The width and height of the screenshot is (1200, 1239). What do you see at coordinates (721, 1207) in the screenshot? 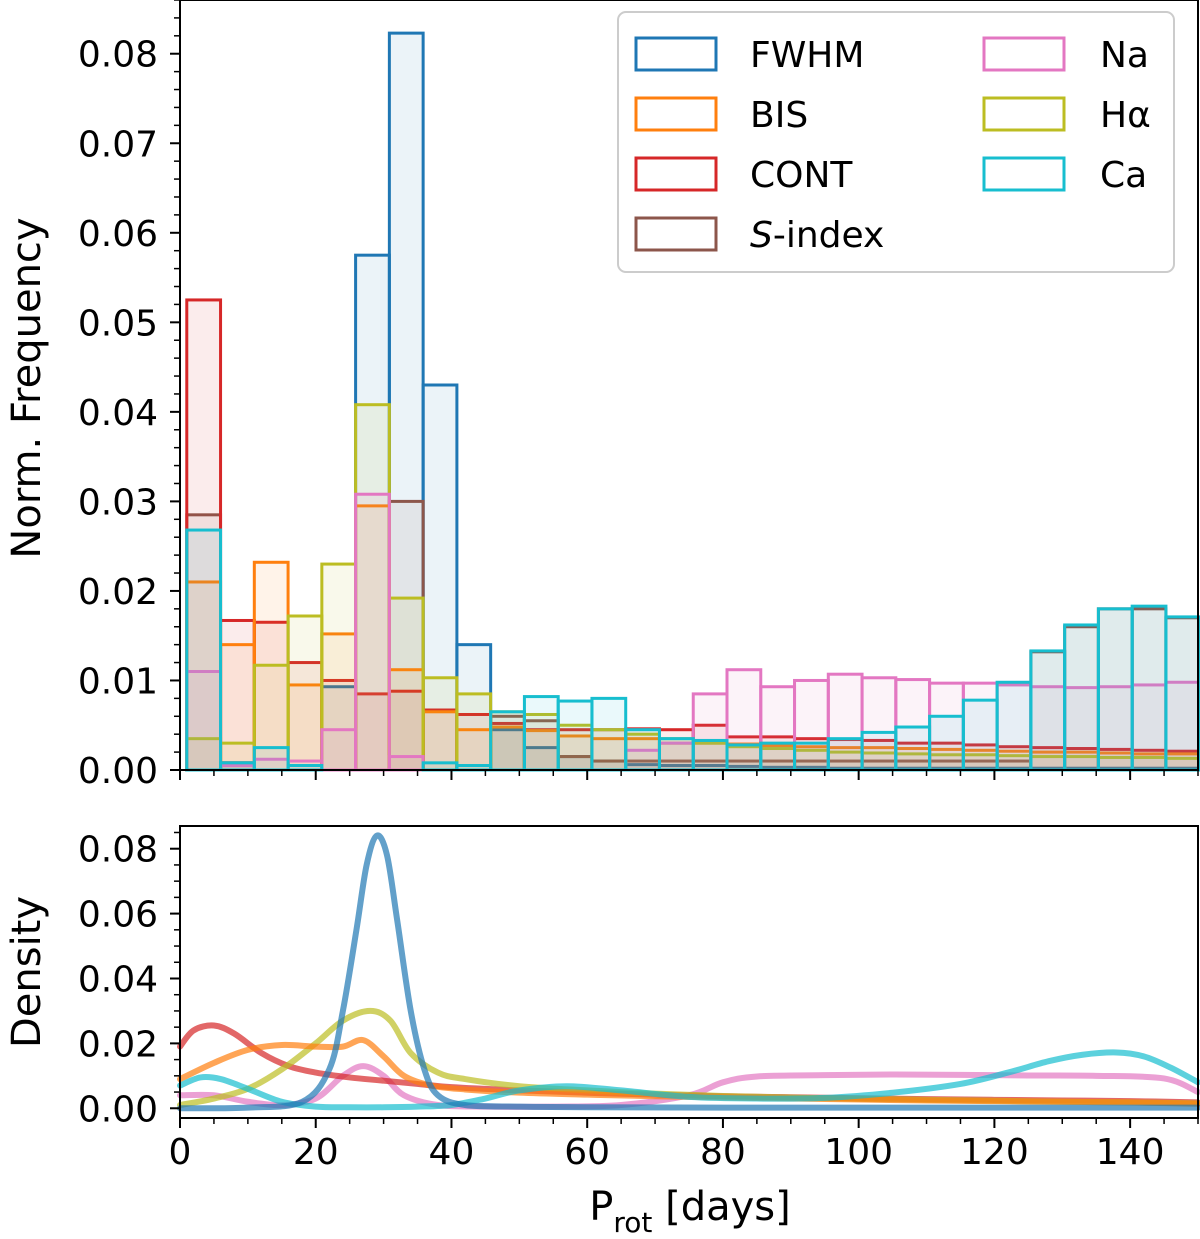
I see `xlabel-rest: [days]` at bounding box center [721, 1207].